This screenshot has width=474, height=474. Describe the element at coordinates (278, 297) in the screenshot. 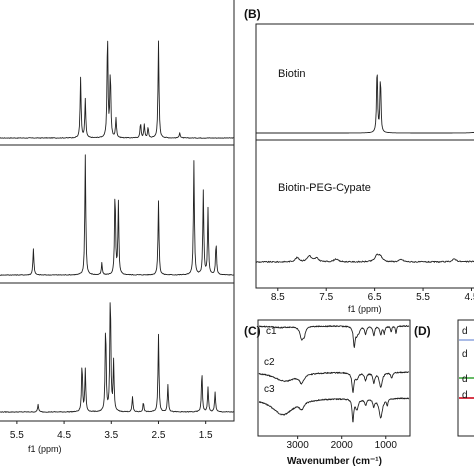

I see `panel-b-tick-label: 8.5` at that location.